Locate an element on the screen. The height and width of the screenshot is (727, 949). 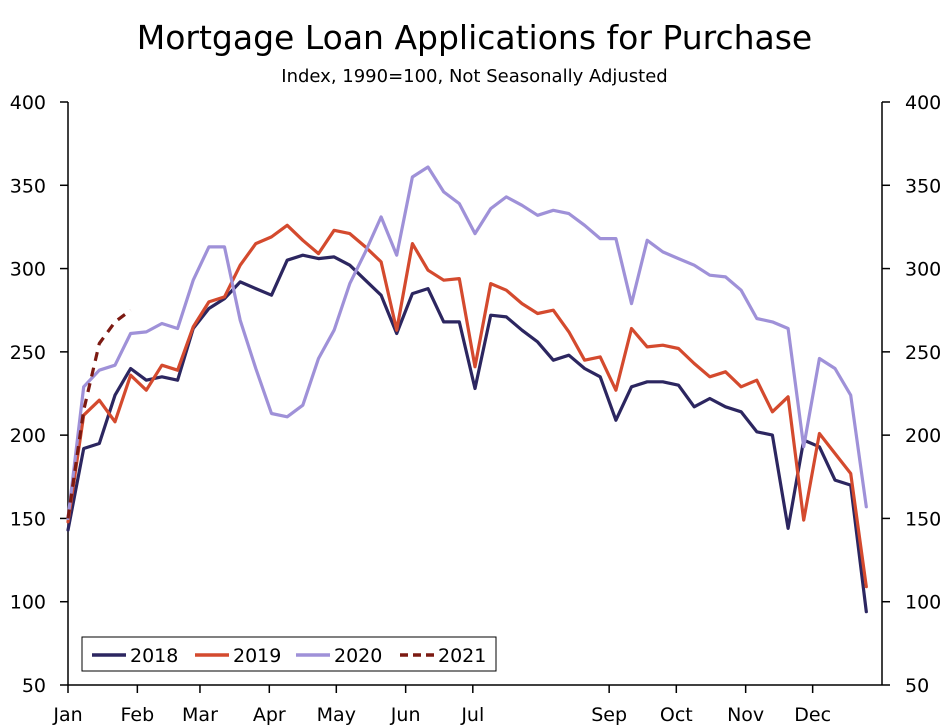
chart-legend: 2018 2019 2020 2021 is located at coordinates (289, 654).